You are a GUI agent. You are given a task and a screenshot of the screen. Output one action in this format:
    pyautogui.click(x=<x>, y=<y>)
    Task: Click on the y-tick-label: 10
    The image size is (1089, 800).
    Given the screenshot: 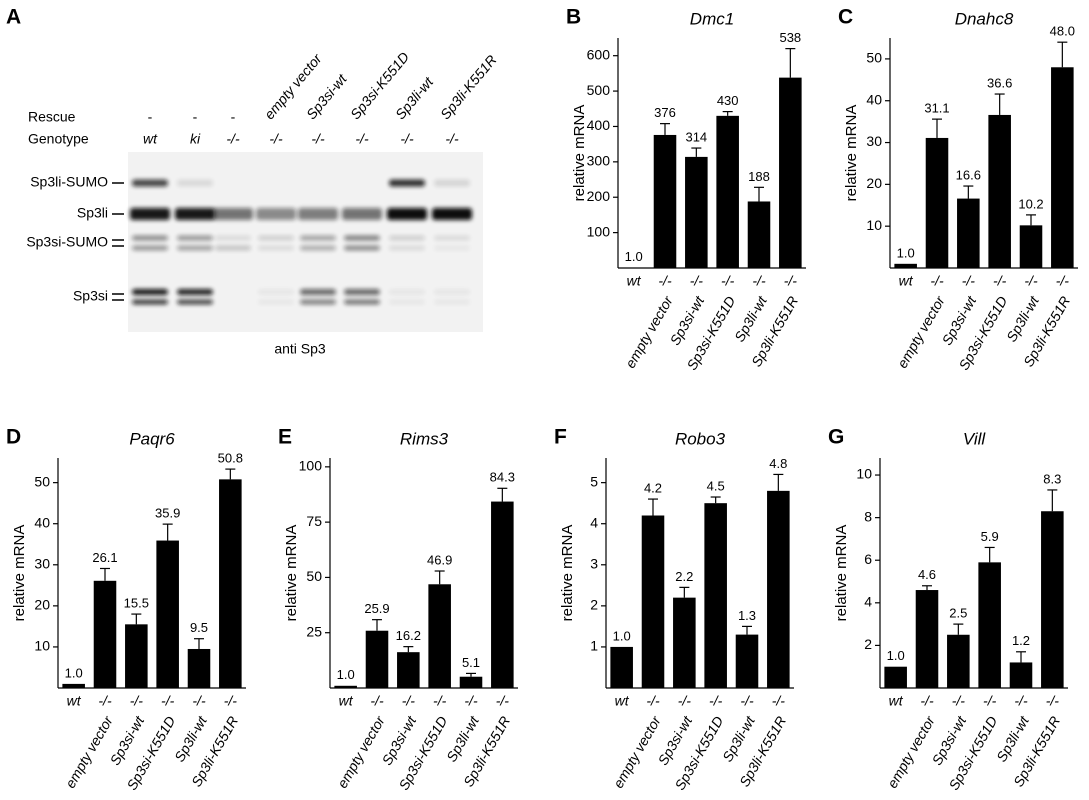 What is the action you would take?
    pyautogui.click(x=42, y=646)
    